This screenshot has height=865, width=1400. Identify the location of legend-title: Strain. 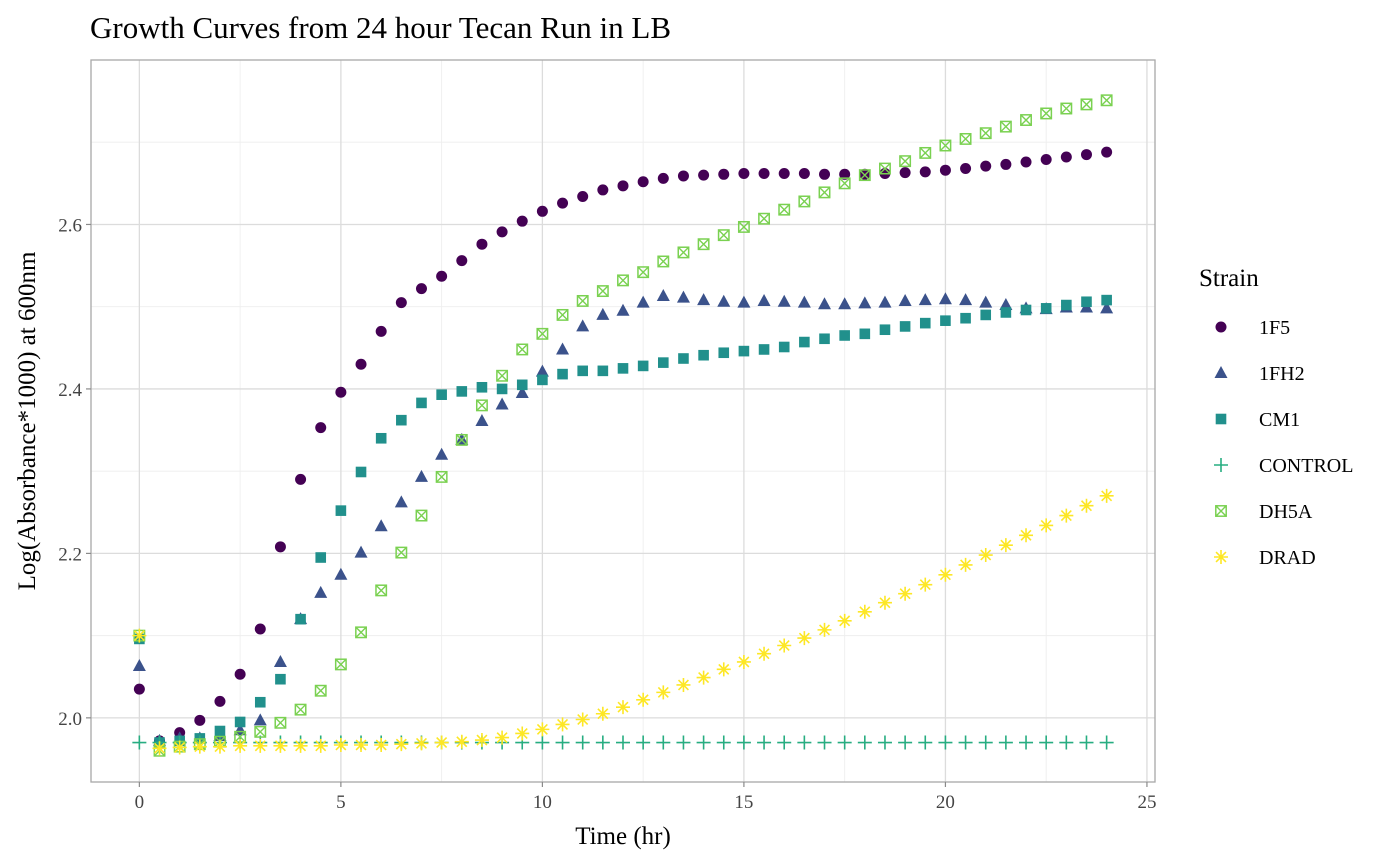
(1229, 278).